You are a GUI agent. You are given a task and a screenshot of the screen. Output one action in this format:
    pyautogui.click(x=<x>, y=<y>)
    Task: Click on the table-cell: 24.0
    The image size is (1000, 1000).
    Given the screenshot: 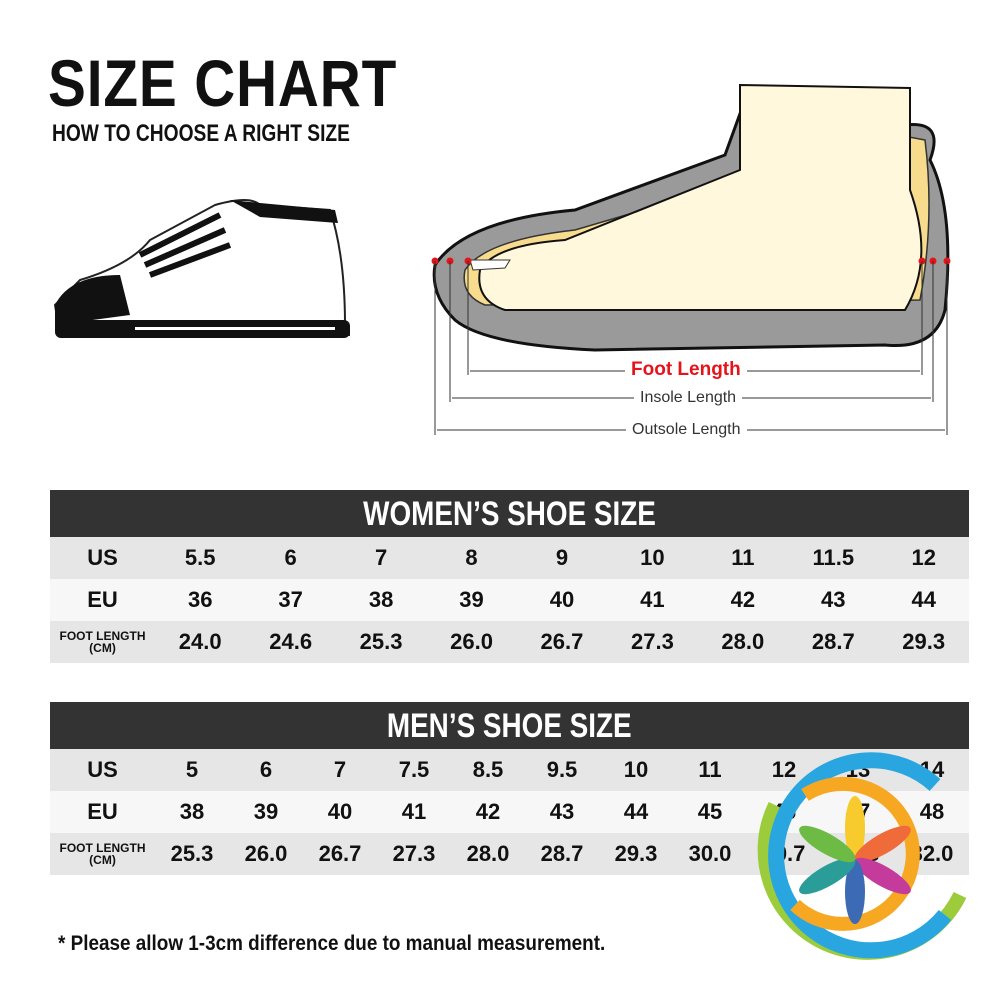 What is the action you would take?
    pyautogui.click(x=200, y=641)
    